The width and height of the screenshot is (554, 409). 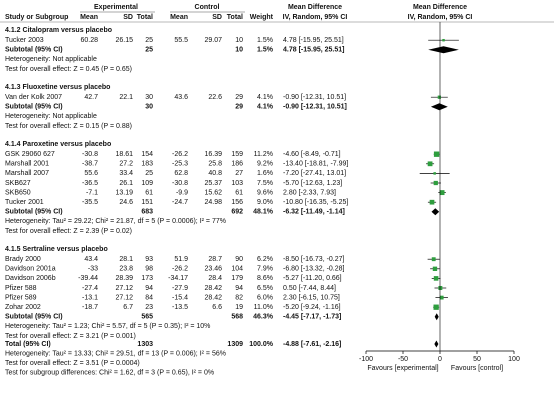 What do you see at coordinates (28, 344) in the screenshot?
I see `summary-label: Total (95% CI)` at bounding box center [28, 344].